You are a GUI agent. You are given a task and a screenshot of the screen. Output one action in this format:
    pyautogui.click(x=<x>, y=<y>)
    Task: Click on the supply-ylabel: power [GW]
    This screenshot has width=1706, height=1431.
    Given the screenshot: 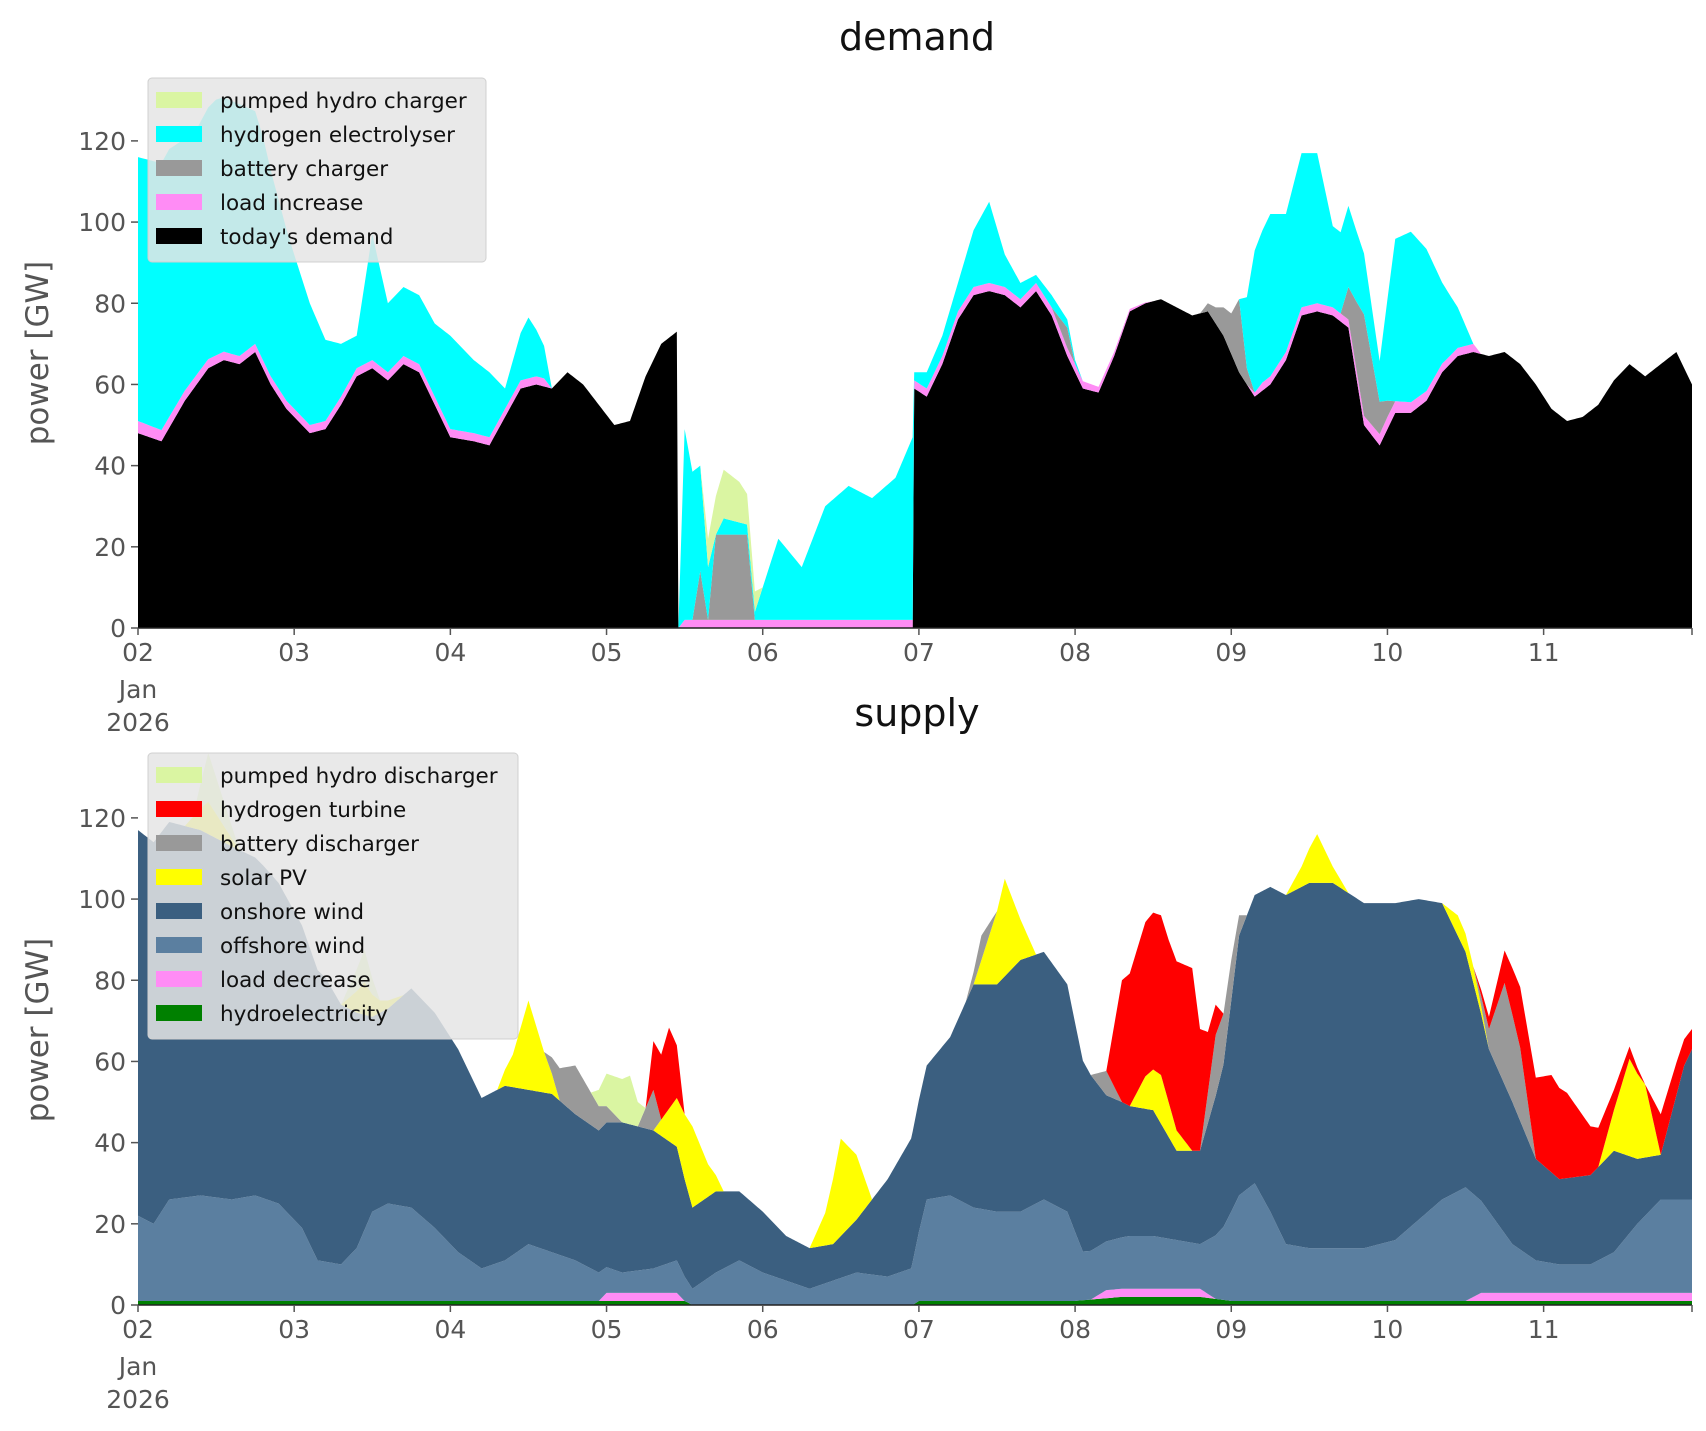 What is the action you would take?
    pyautogui.click(x=38, y=1030)
    